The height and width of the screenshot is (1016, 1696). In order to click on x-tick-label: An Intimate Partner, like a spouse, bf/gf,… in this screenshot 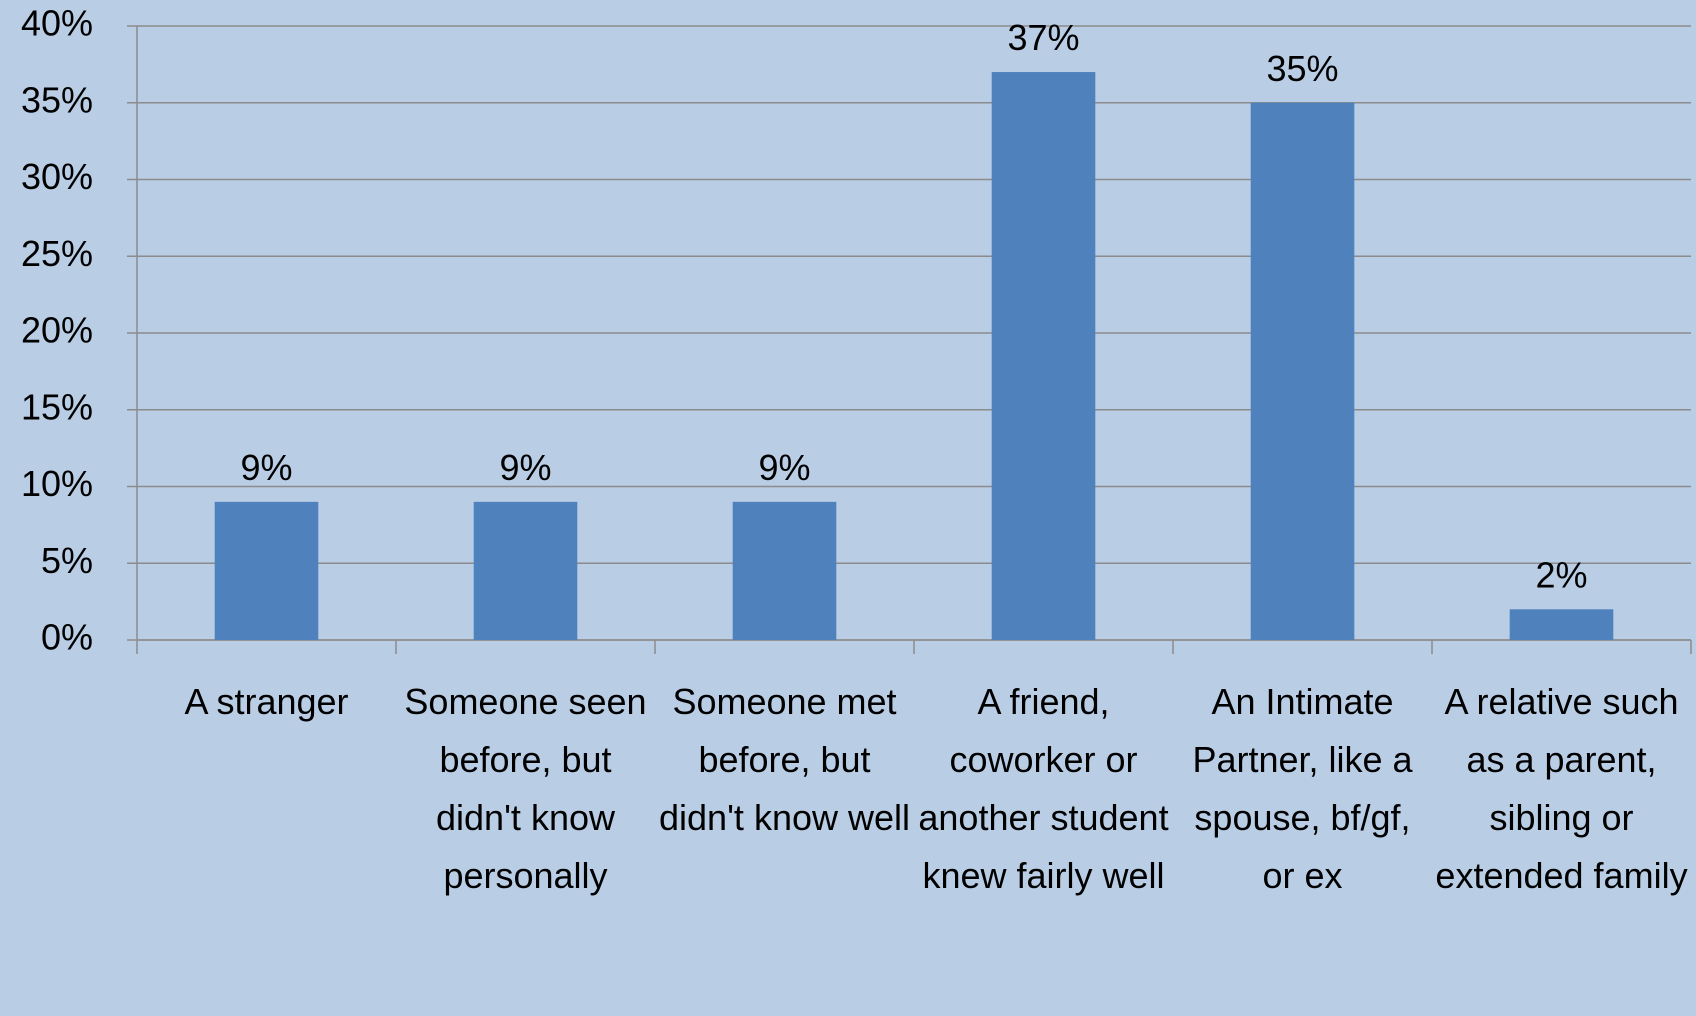, I will do `click(1302, 788)`.